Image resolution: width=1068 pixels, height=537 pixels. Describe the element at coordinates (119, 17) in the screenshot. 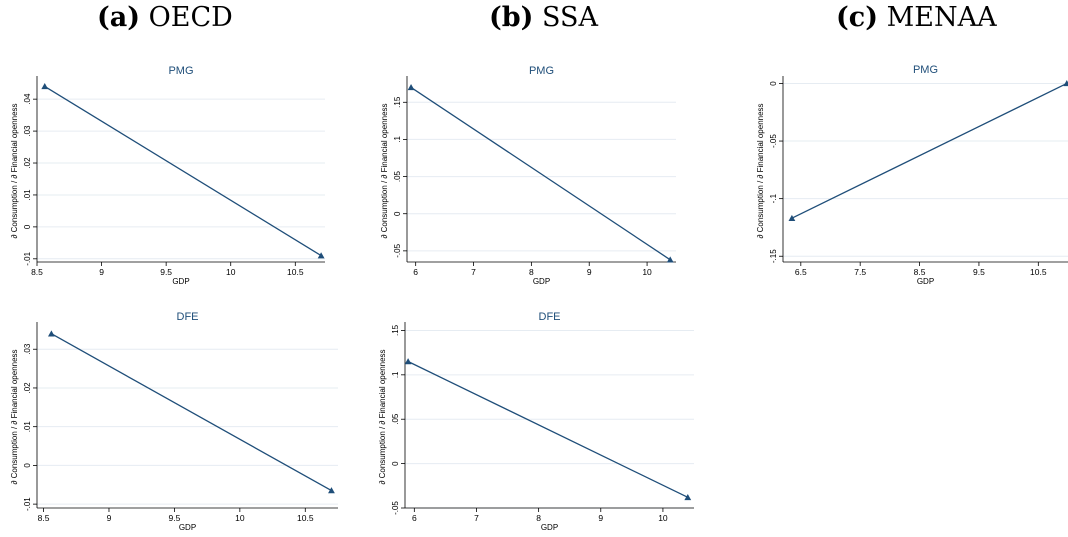

I see `heading-oecd-label: (a)` at that location.